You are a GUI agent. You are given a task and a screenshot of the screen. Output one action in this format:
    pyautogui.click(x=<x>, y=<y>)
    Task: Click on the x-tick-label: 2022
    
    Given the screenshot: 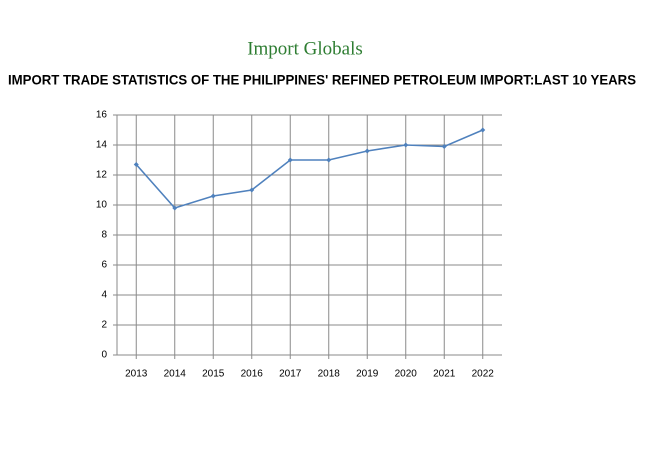 What is the action you would take?
    pyautogui.click(x=483, y=374)
    